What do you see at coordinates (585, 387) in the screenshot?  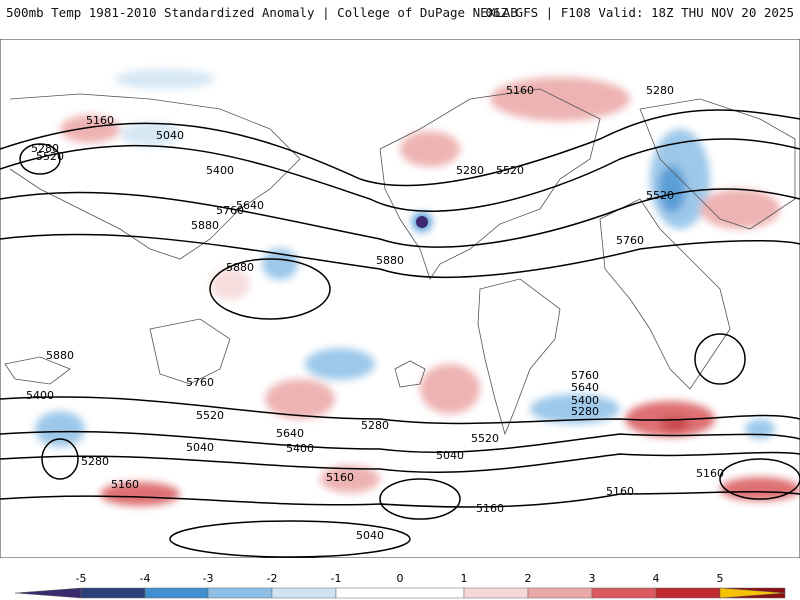 I see `contour-label-5640-c: 5640` at bounding box center [585, 387].